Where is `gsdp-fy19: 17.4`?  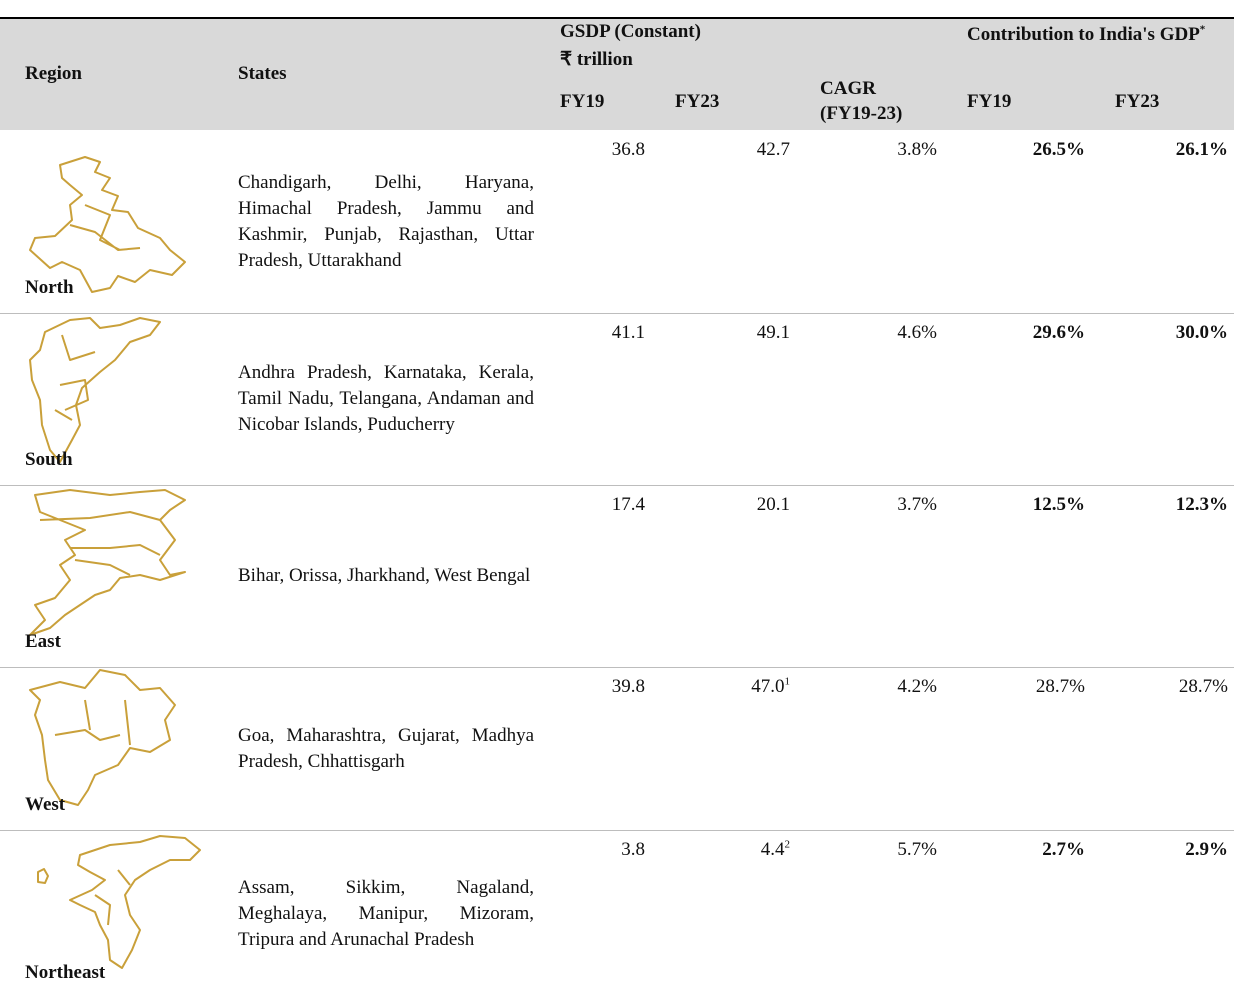
gsdp-fy19: 17.4 is located at coordinates (628, 504).